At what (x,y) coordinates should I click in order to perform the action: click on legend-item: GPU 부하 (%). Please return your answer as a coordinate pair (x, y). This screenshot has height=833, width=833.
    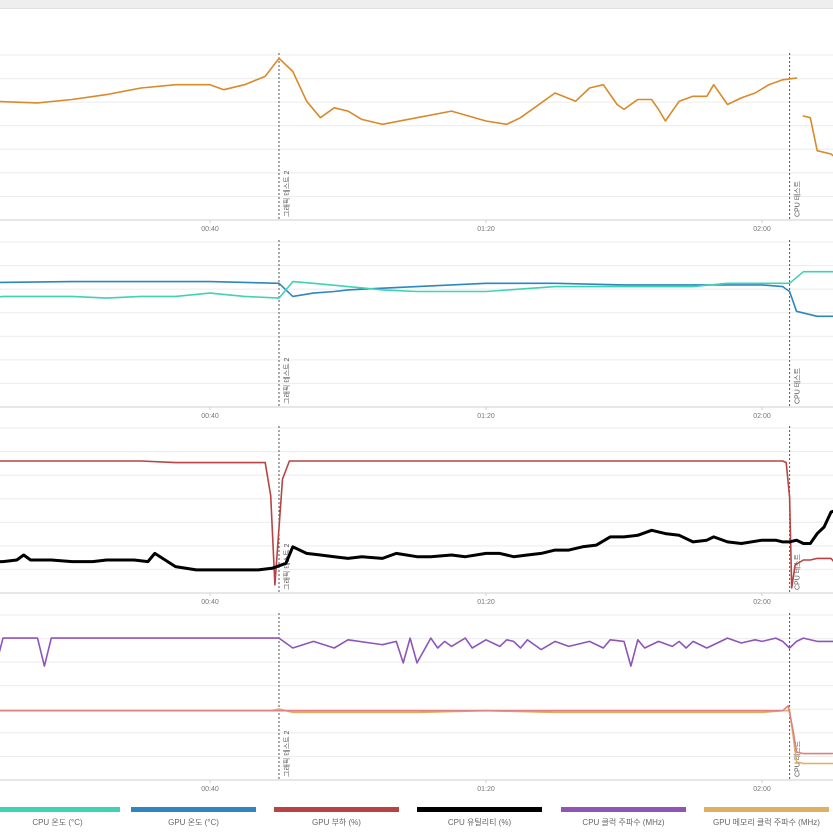
    Looking at the image, I should click on (344, 818).